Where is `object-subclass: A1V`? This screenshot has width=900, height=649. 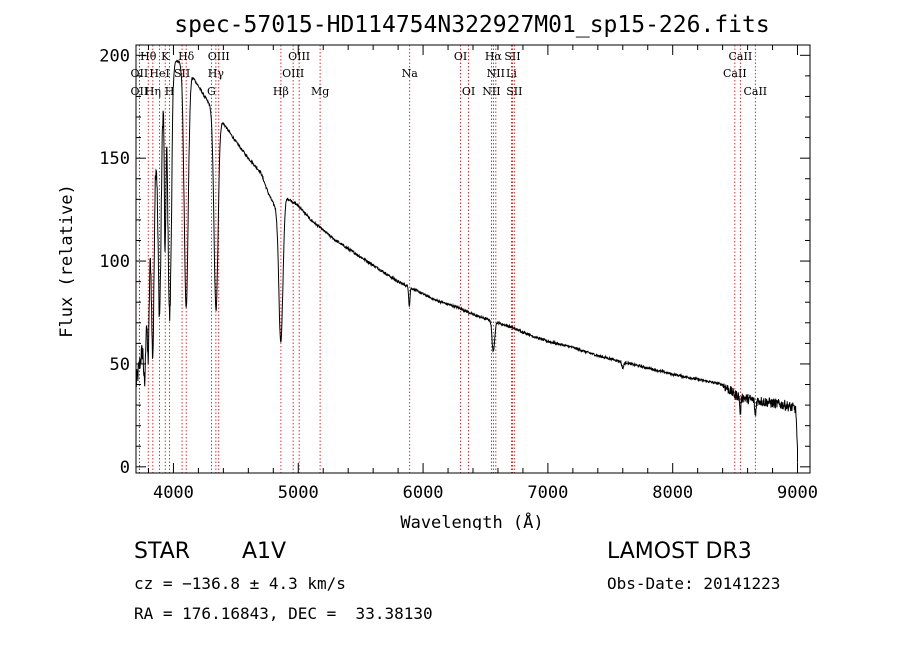 object-subclass: A1V is located at coordinates (264, 551).